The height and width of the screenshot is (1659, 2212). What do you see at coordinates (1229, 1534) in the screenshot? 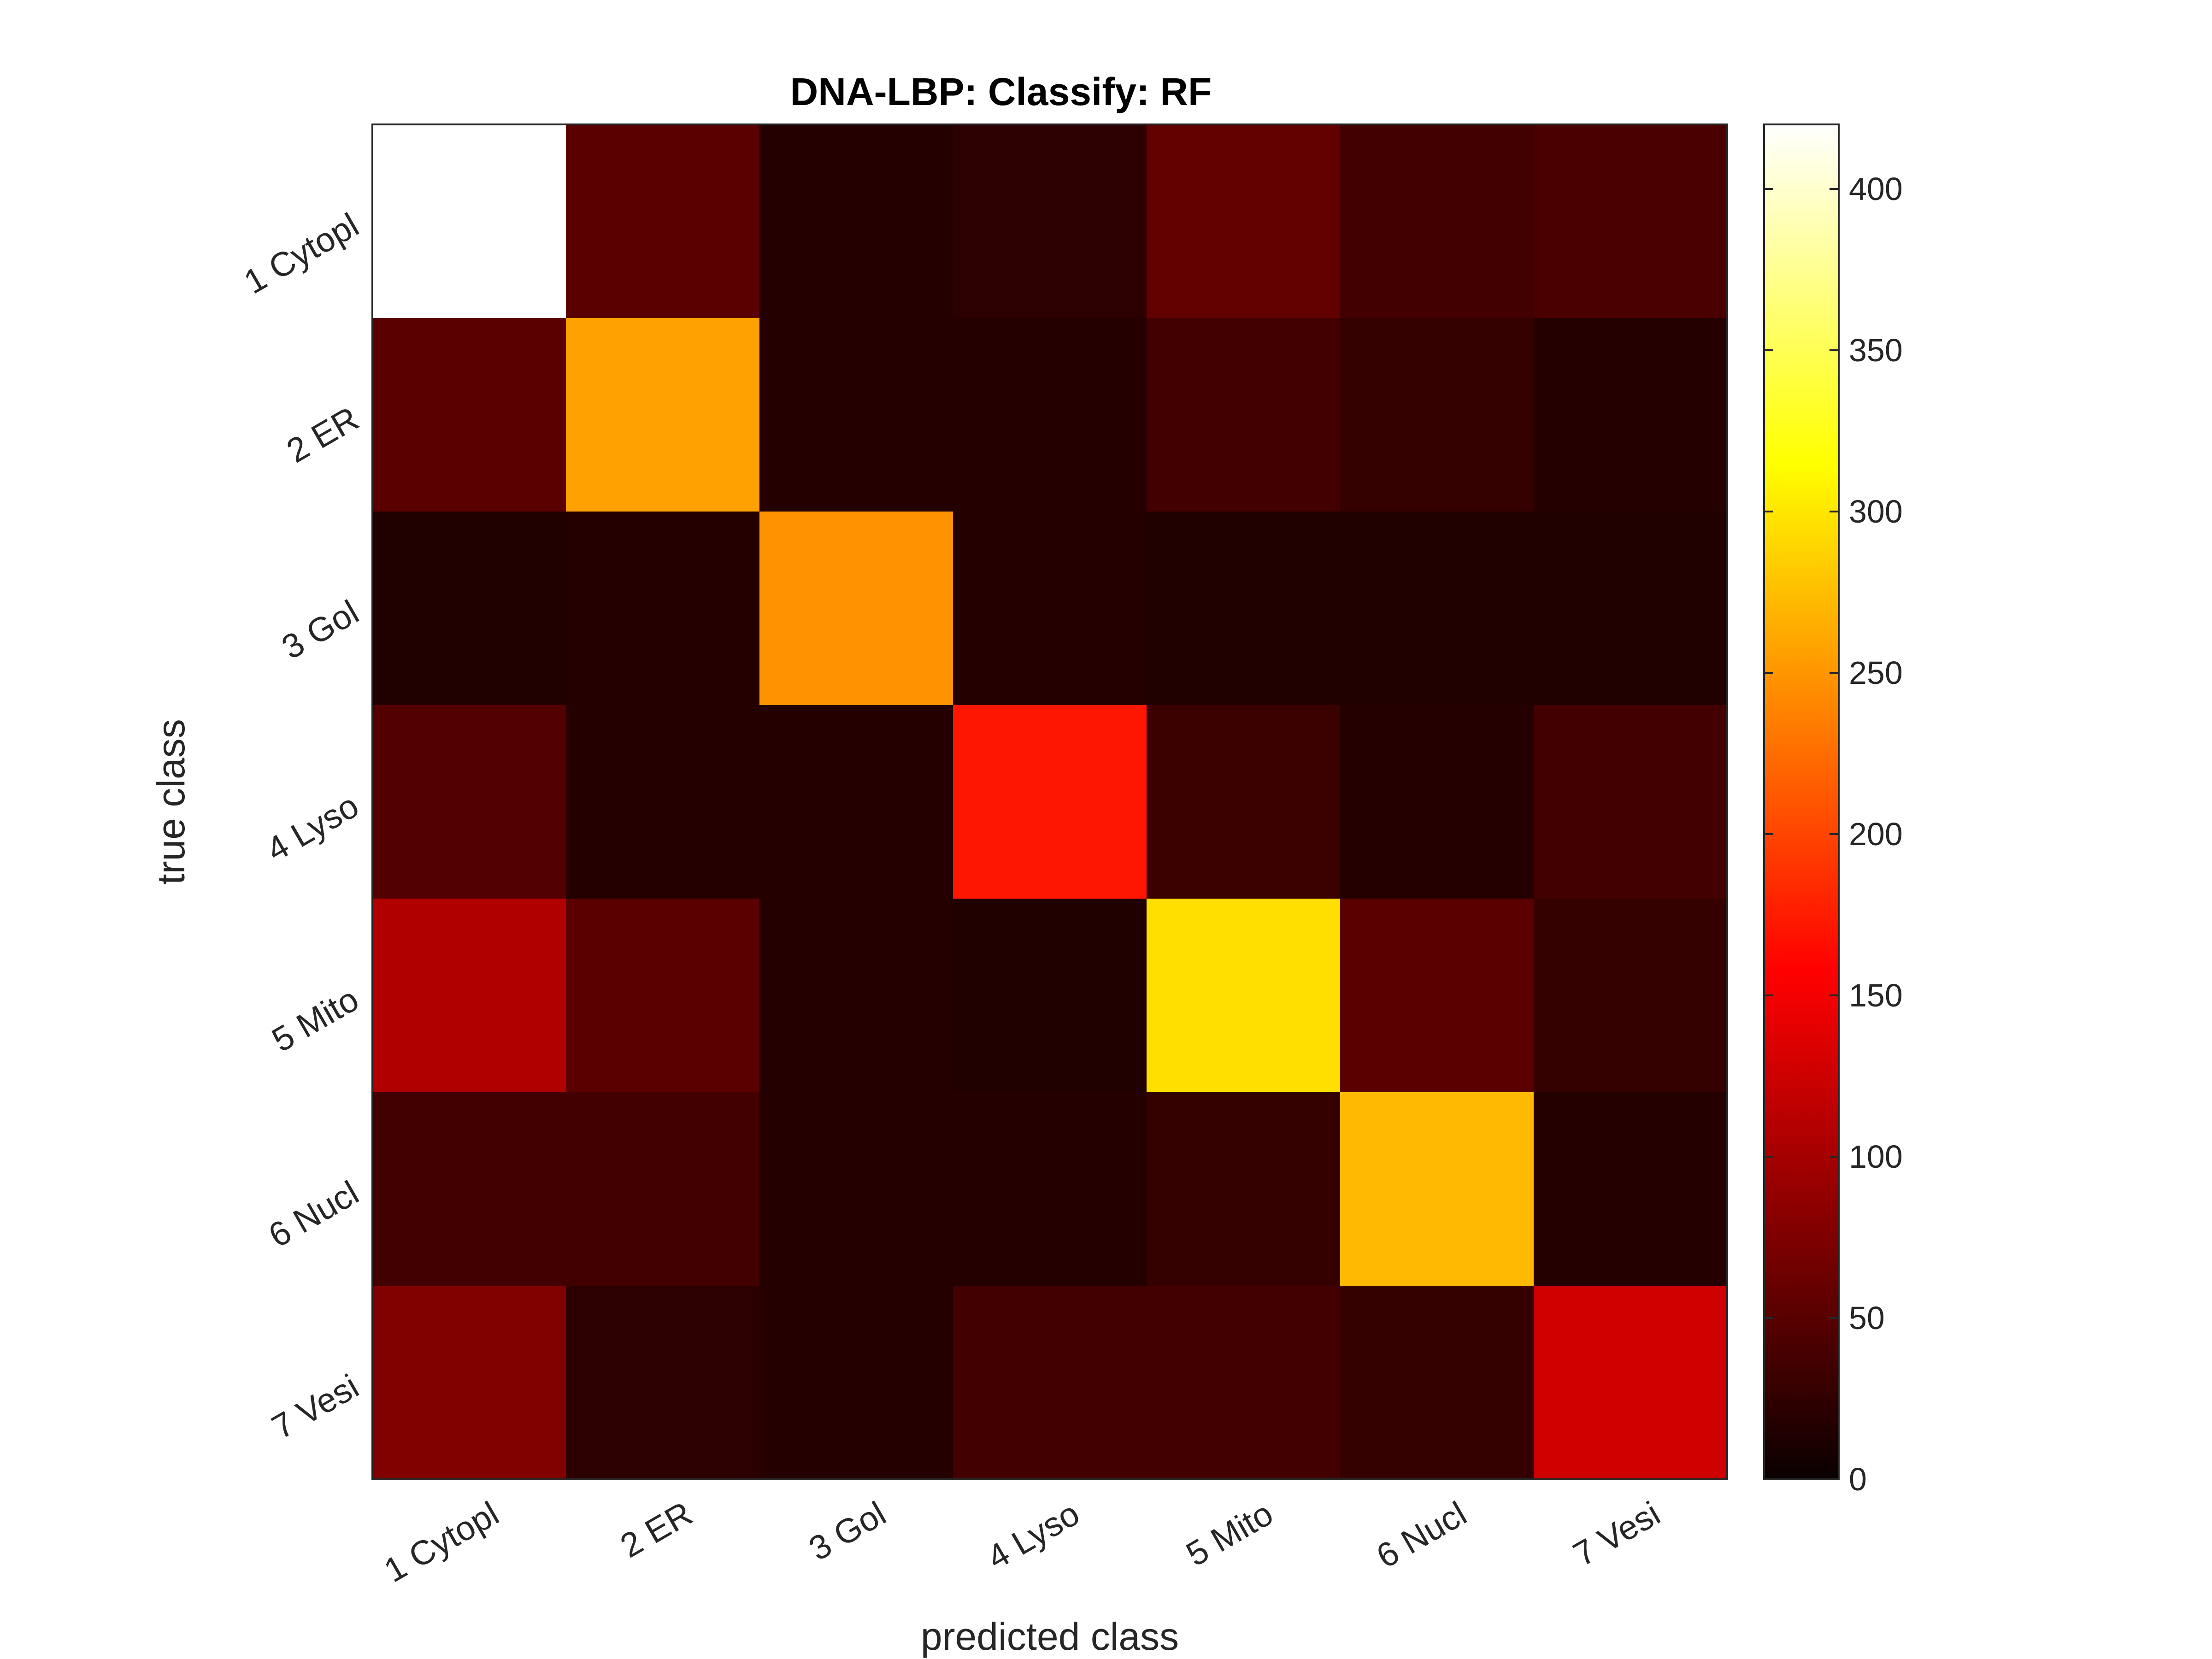
I see `x-tick-label: 5 Mito` at bounding box center [1229, 1534].